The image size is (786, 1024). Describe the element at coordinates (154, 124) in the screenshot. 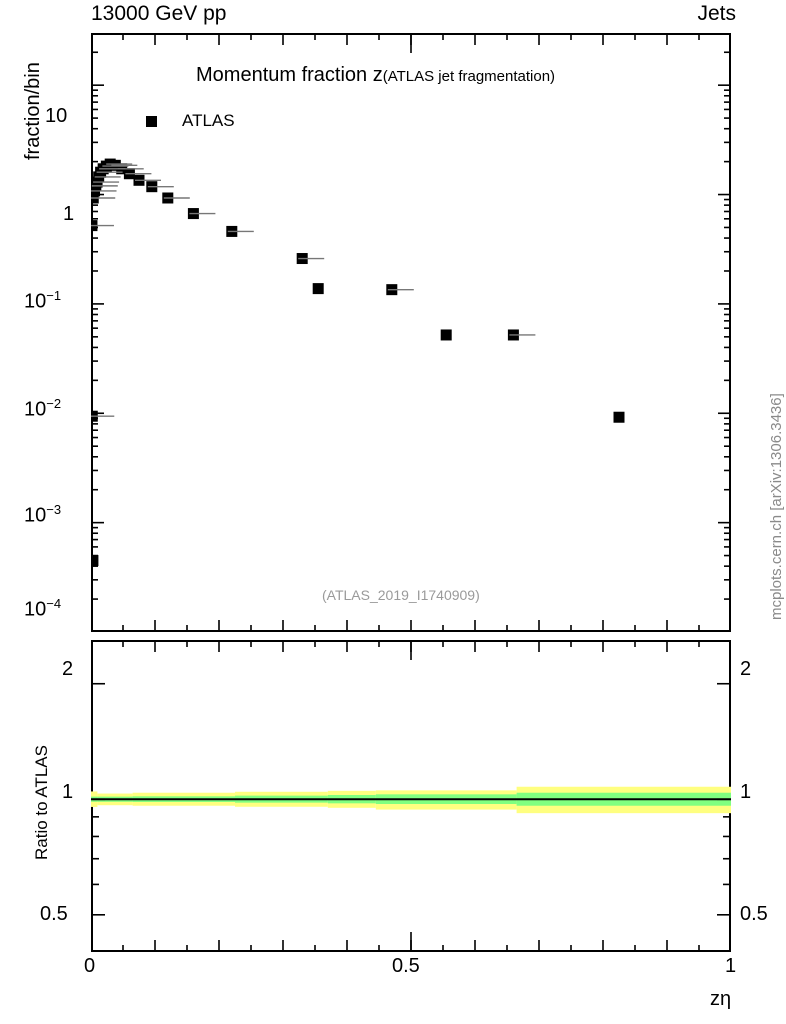

I see `legend-marker-atlas` at that location.